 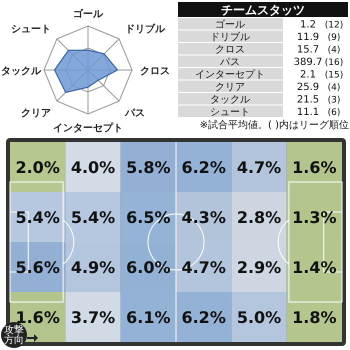 I want to click on data-label: 3.7%, so click(x=93, y=317).